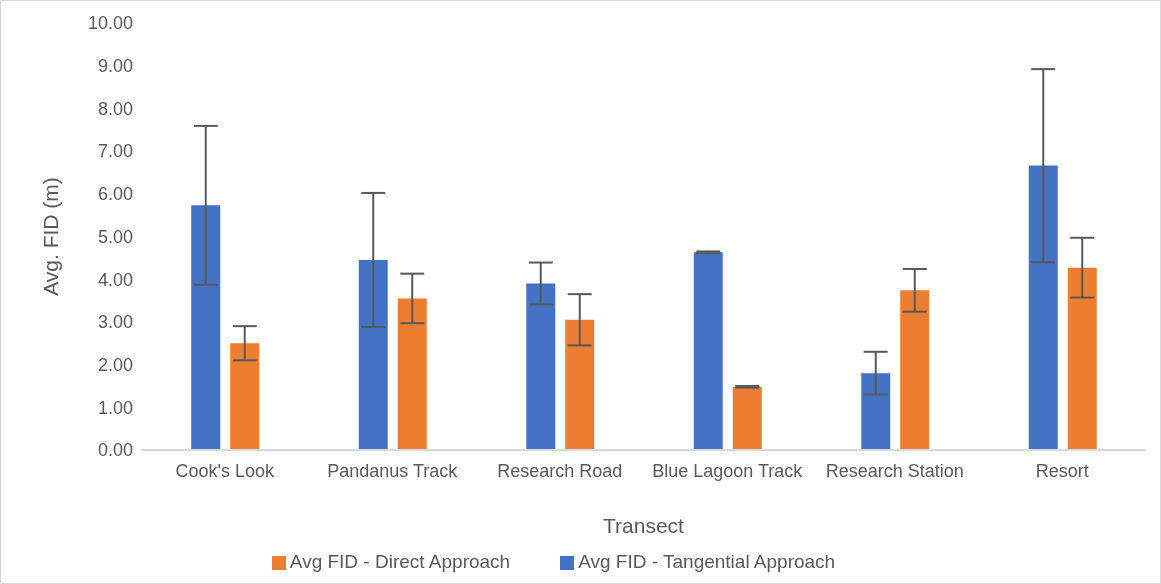  What do you see at coordinates (115, 236) in the screenshot?
I see `y-tick-label: 5.00` at bounding box center [115, 236].